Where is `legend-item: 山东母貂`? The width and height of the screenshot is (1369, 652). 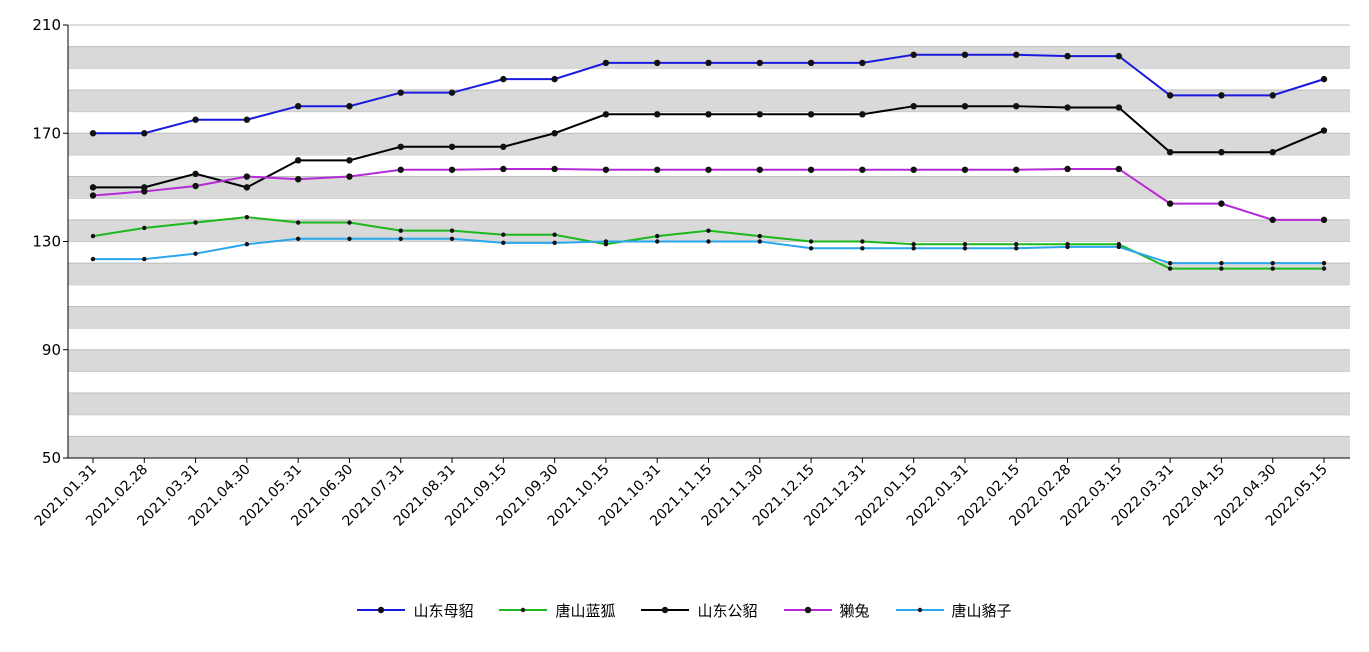
legend-item: 山东母貂 is located at coordinates (415, 610).